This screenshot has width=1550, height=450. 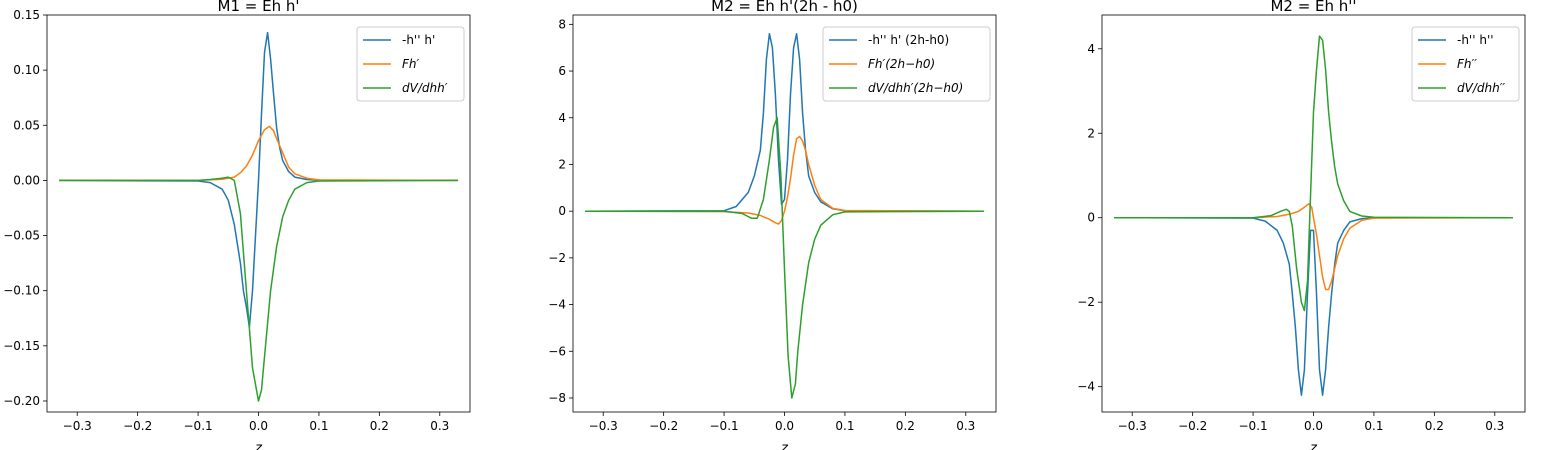 What do you see at coordinates (557, 351) in the screenshot?
I see `y-tick-label: −6` at bounding box center [557, 351].